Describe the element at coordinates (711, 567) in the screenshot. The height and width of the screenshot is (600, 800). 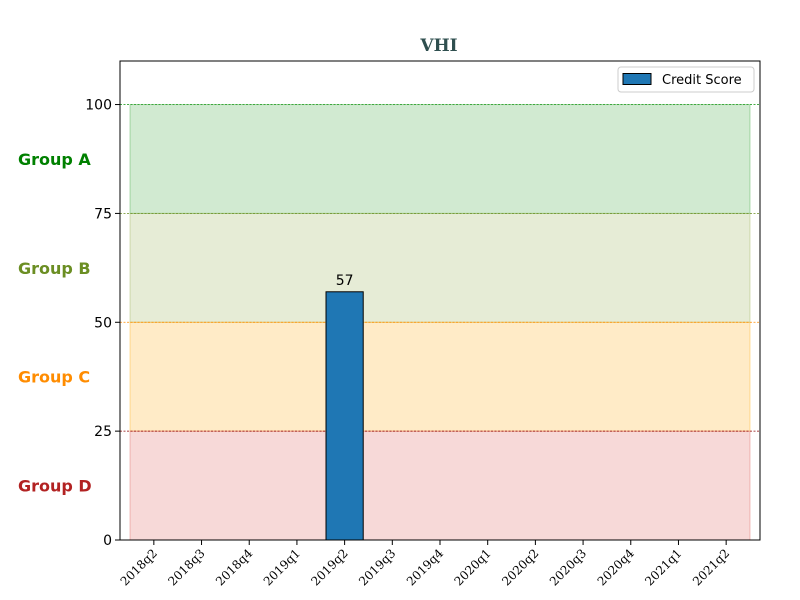
I see `x-tick-label: 2021q2` at that location.